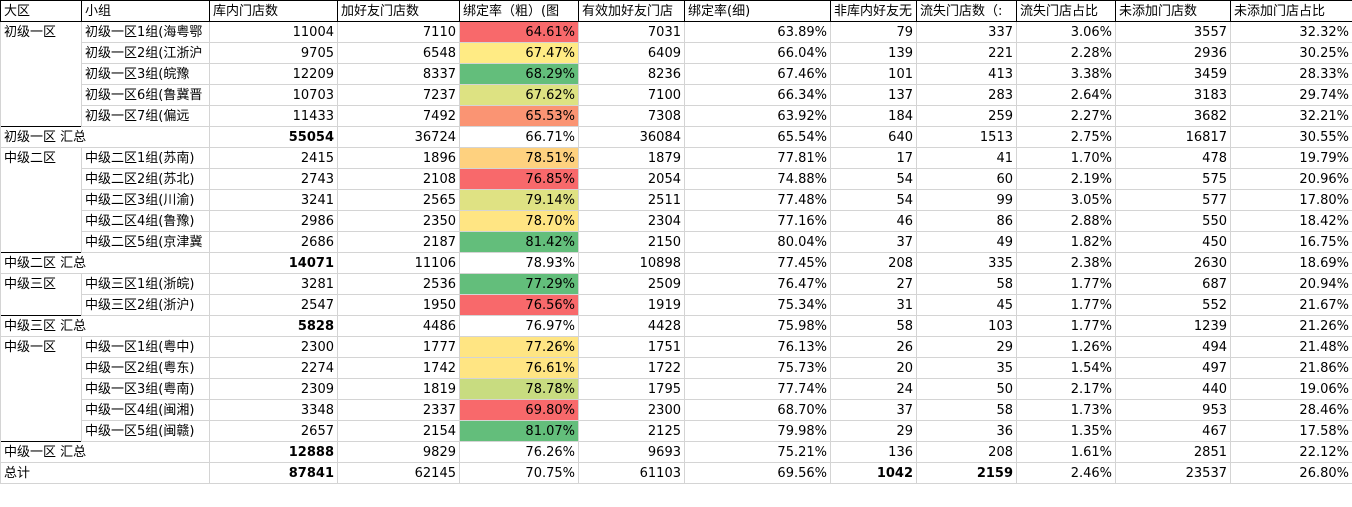 The width and height of the screenshot is (1352, 507). Describe the element at coordinates (966, 242) in the screenshot. I see `lost-count-cell: 49` at that location.